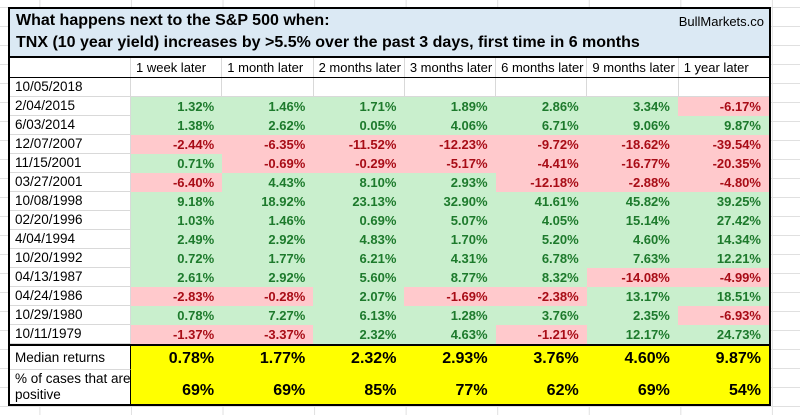 The height and width of the screenshot is (415, 800). What do you see at coordinates (177, 296) in the screenshot?
I see `value-cell: -2.83%` at bounding box center [177, 296].